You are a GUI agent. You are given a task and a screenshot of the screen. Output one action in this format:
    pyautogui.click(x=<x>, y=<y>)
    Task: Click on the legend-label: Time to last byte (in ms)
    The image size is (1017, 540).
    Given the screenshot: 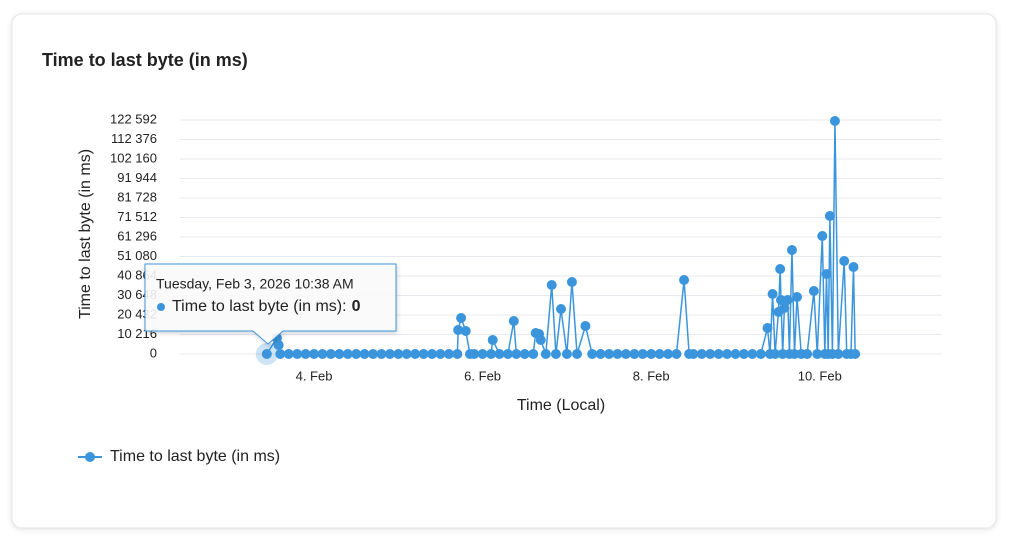 What is the action you would take?
    pyautogui.click(x=195, y=456)
    